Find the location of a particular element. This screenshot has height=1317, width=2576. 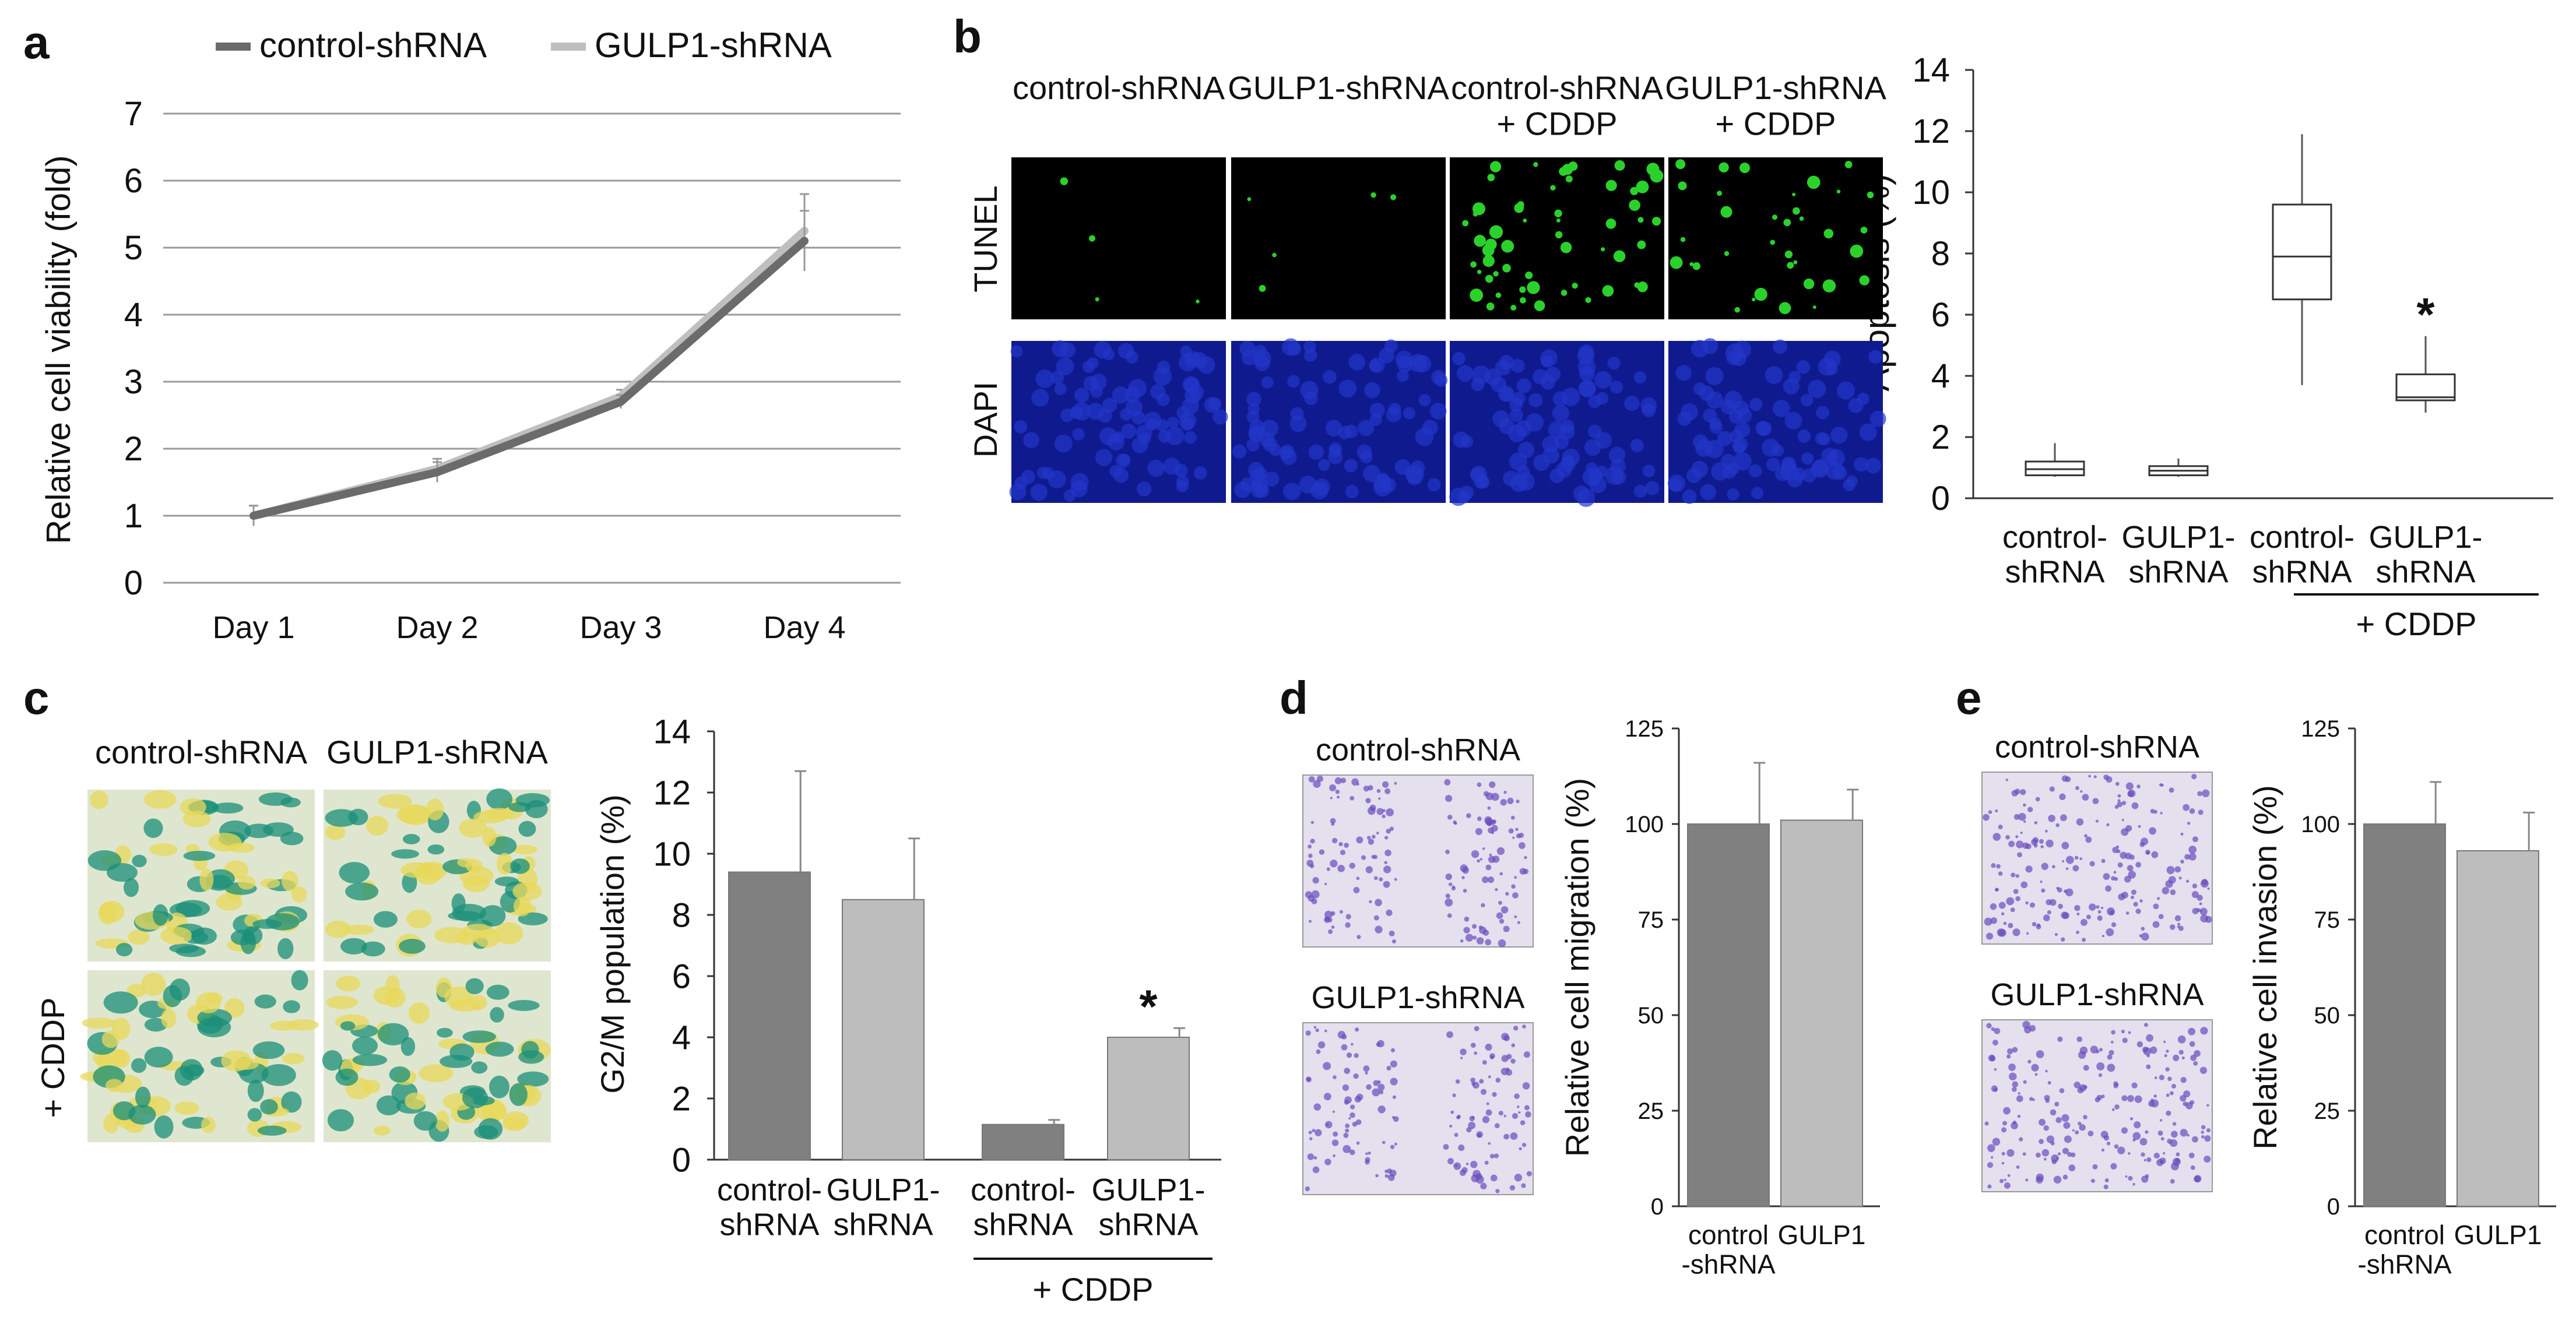

y-tick-label: 7 is located at coordinates (133, 114).